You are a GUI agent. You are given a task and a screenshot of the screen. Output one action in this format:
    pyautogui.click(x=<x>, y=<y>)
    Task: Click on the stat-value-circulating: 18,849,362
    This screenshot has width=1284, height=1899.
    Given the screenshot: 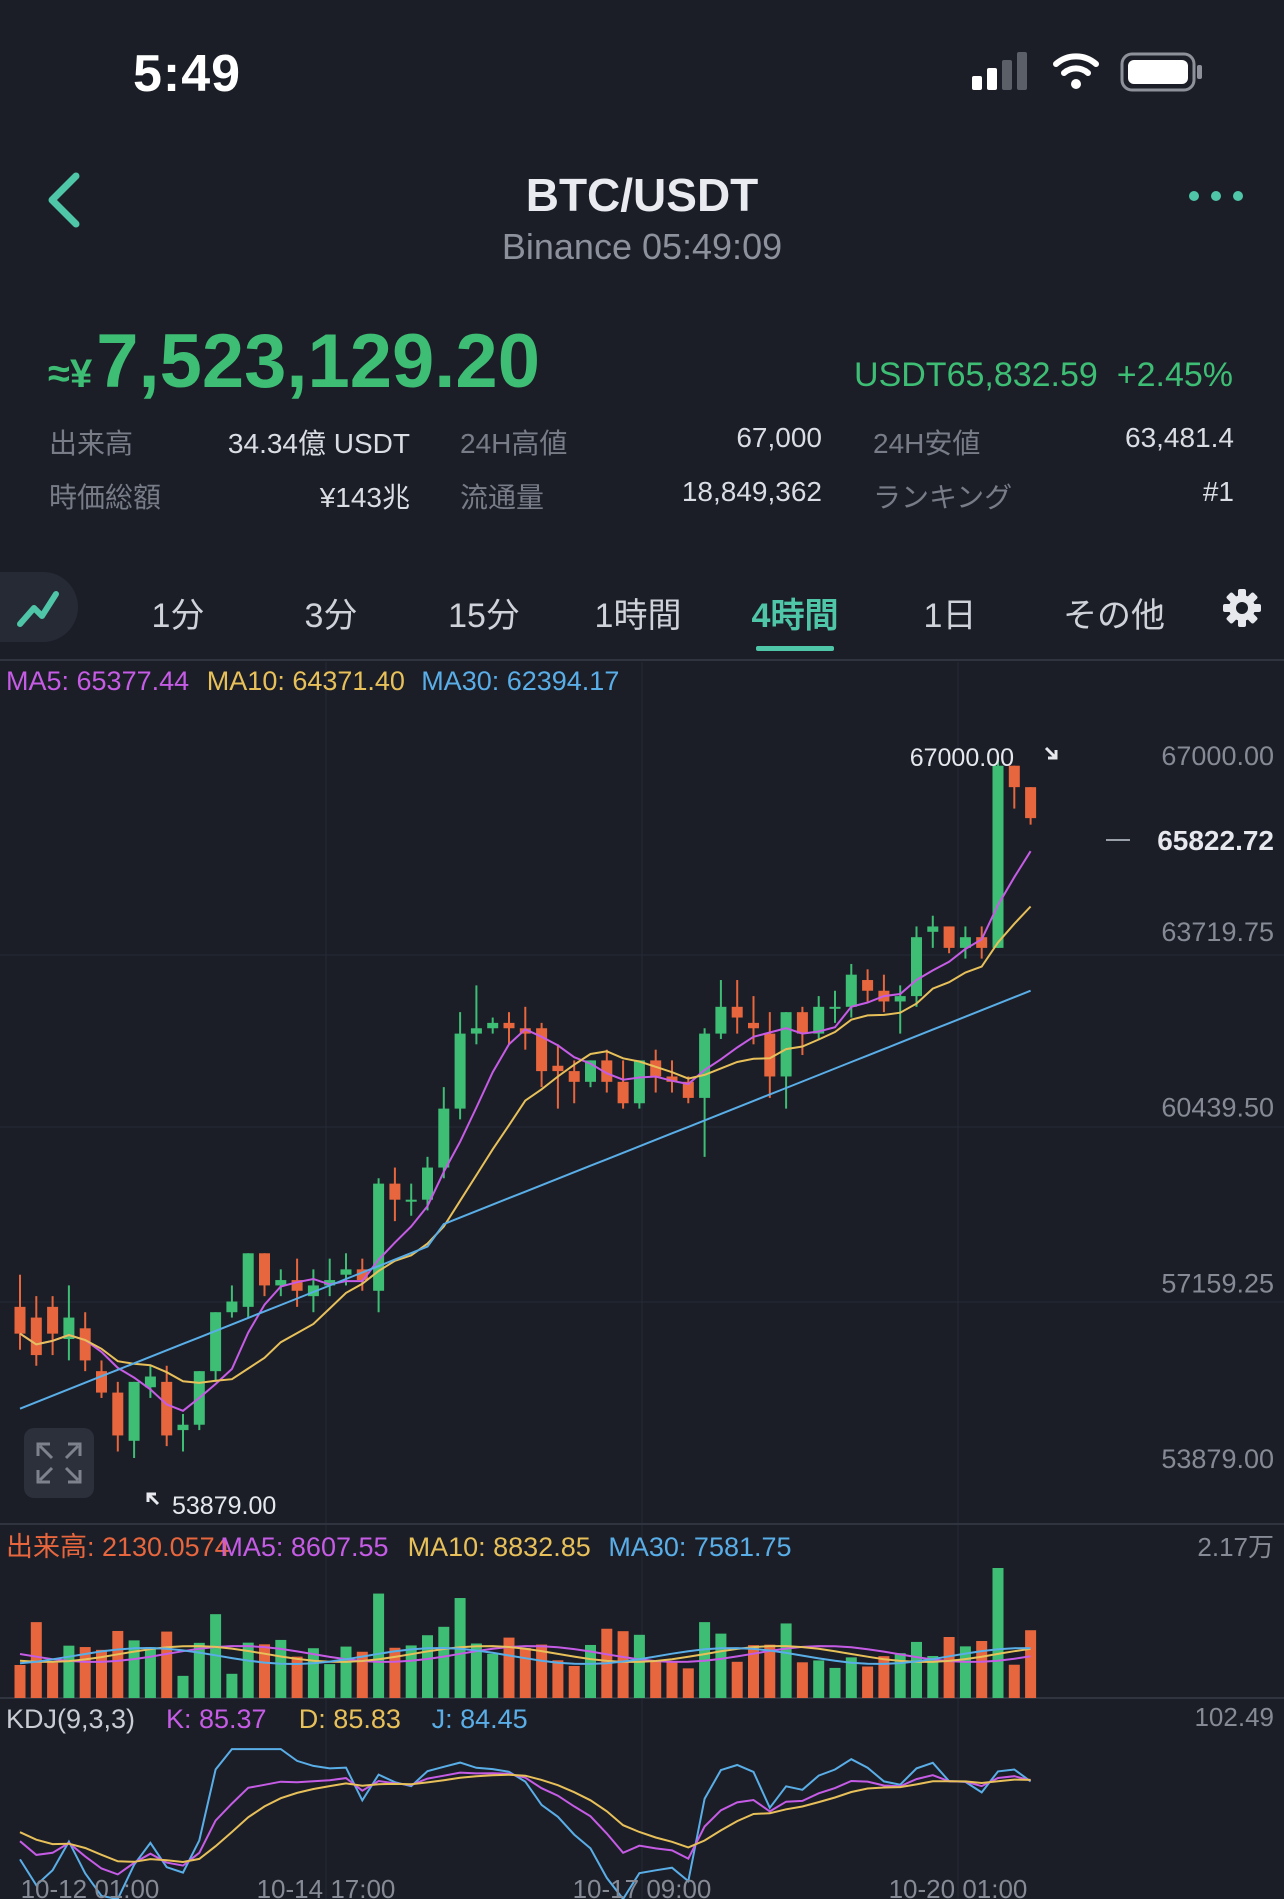 What is the action you would take?
    pyautogui.click(x=751, y=491)
    